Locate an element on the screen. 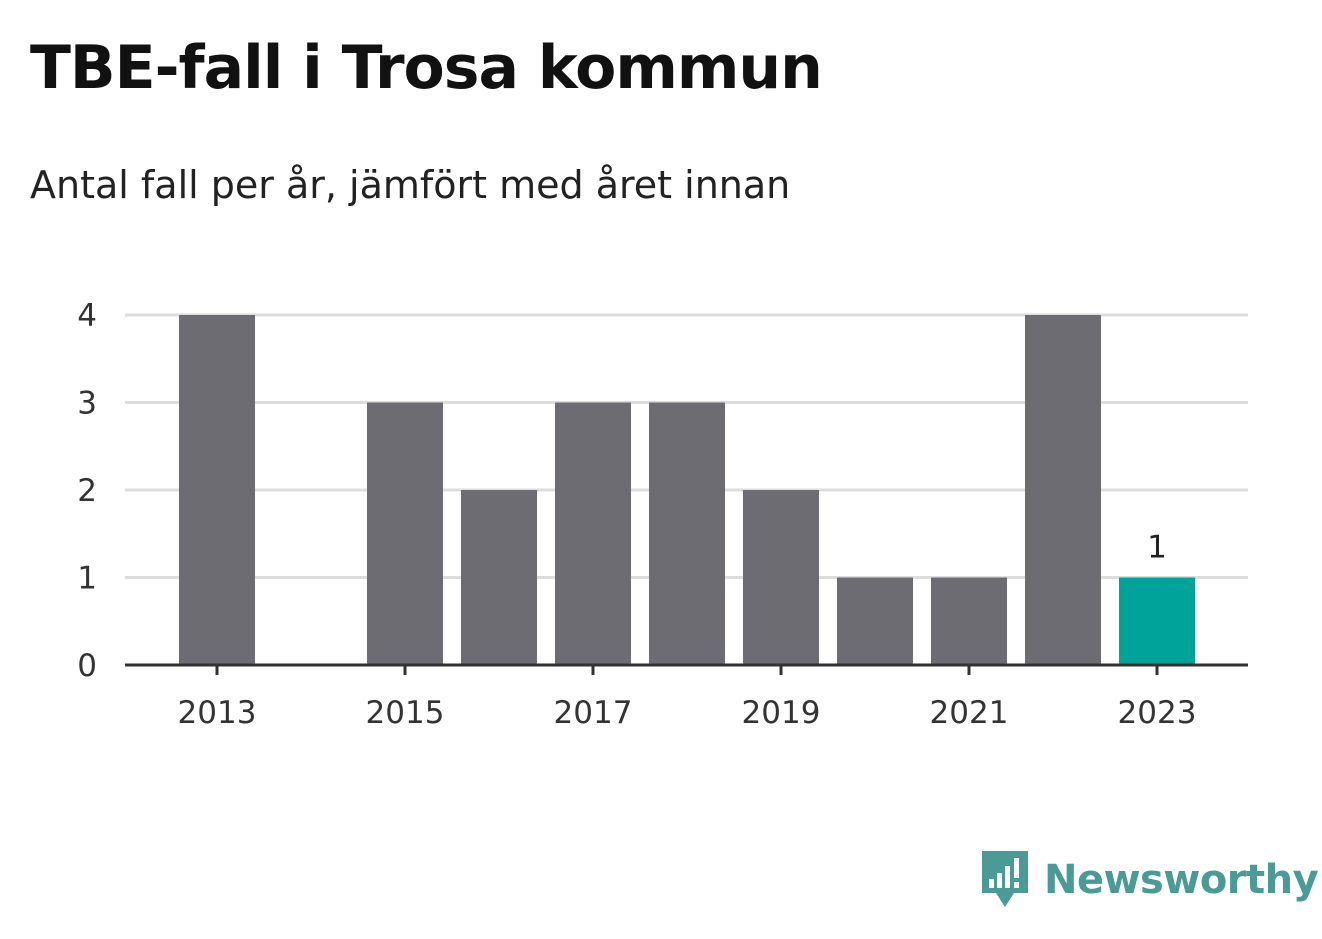 This screenshot has height=939, width=1322. x-tick-label: 2015 is located at coordinates (405, 713).